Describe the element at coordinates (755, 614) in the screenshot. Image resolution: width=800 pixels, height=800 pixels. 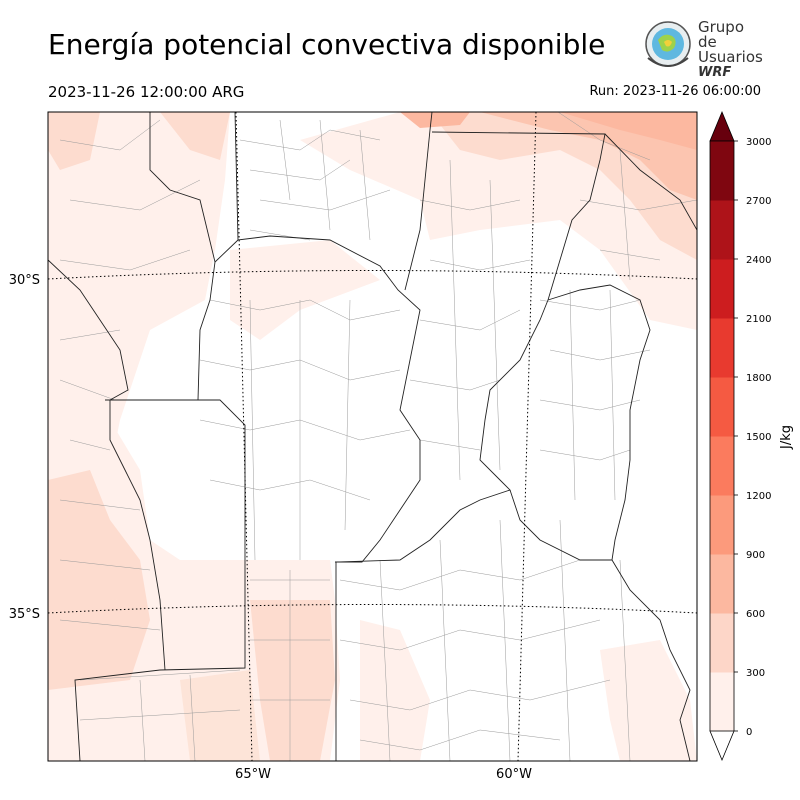
I see `colorbar-tick-label: 600` at that location.